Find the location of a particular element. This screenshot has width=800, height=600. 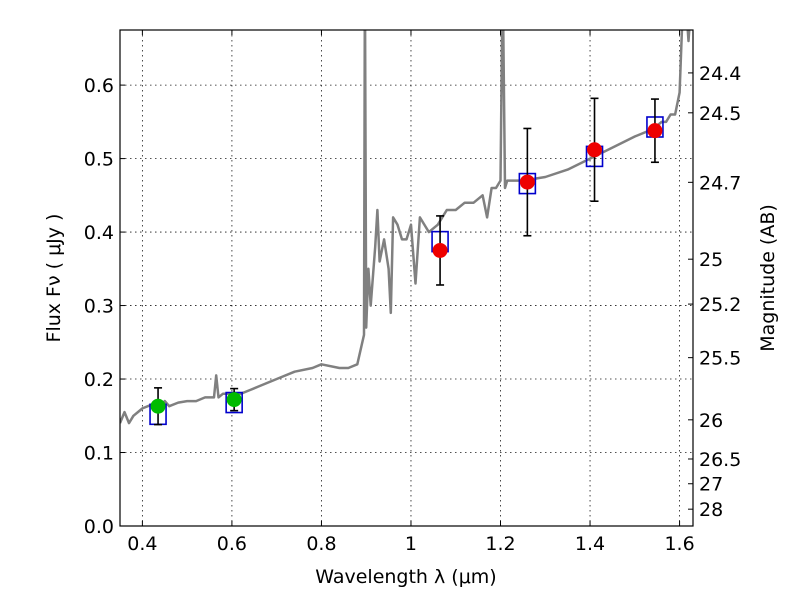

y2-axis-label: Magnitude (AB) is located at coordinates (768, 278).